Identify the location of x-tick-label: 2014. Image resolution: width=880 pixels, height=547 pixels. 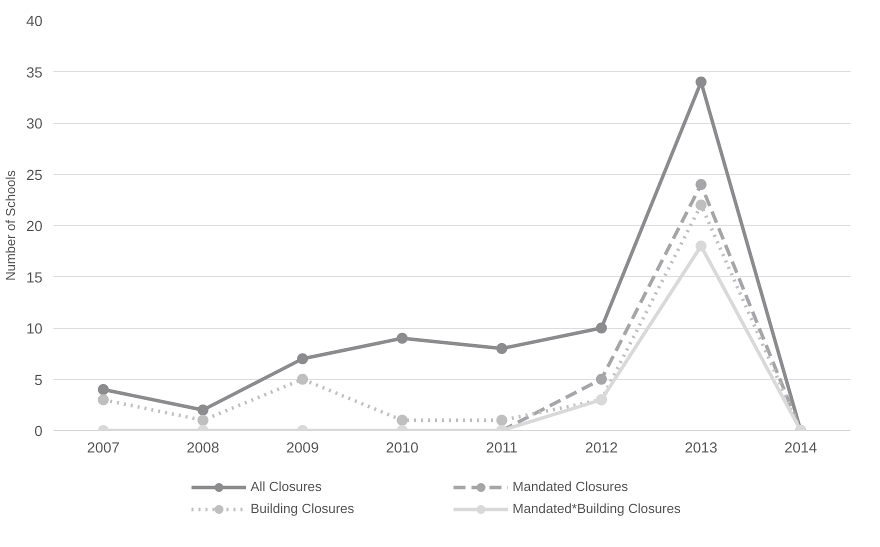
(800, 448).